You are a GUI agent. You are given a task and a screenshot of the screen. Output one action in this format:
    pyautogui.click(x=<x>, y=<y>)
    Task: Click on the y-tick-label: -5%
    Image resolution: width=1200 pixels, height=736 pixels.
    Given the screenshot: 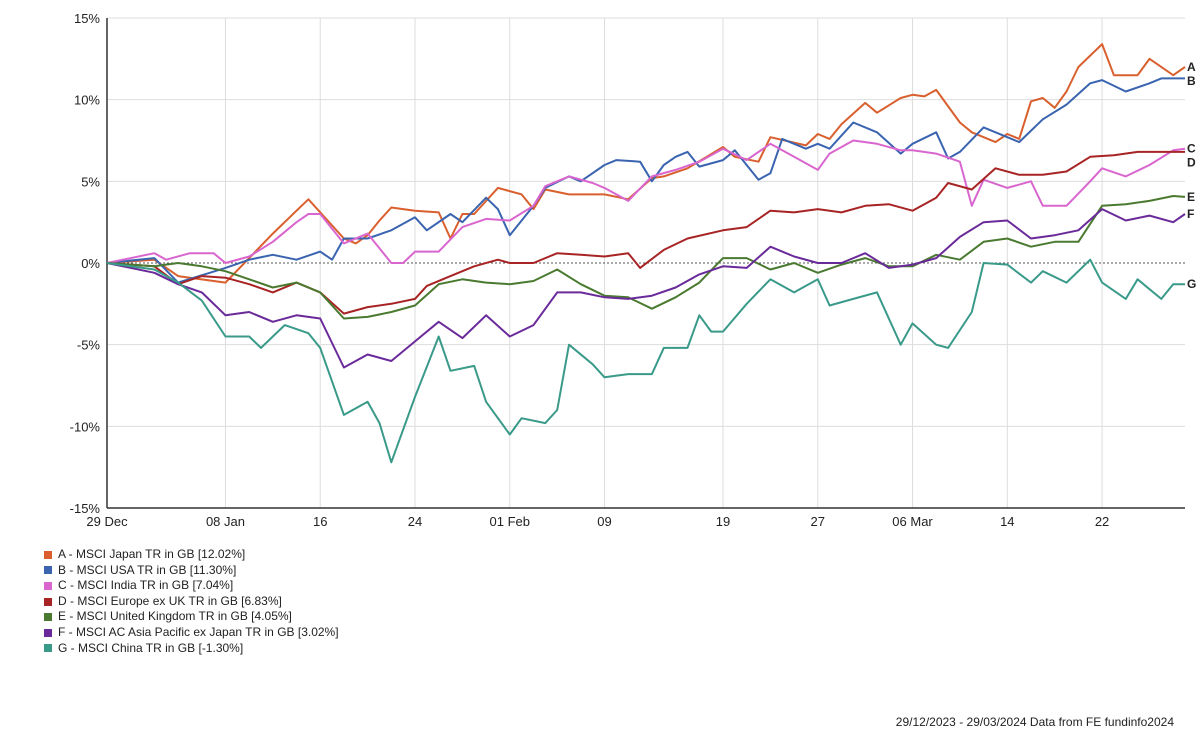 What is the action you would take?
    pyautogui.click(x=89, y=345)
    